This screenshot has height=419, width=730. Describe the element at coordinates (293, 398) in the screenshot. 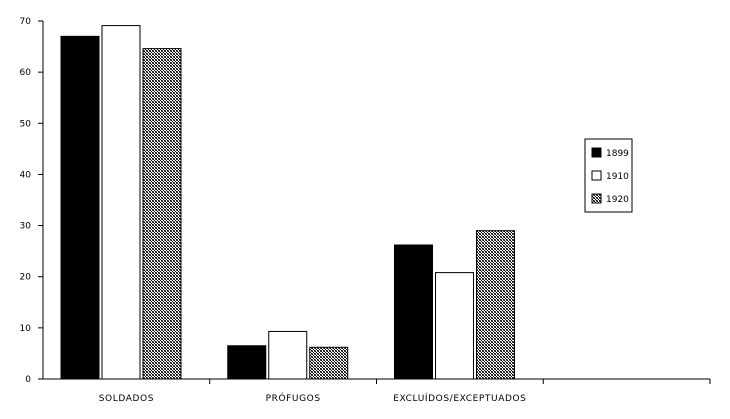

I see `x-category-label: PRÓFUGOS` at that location.